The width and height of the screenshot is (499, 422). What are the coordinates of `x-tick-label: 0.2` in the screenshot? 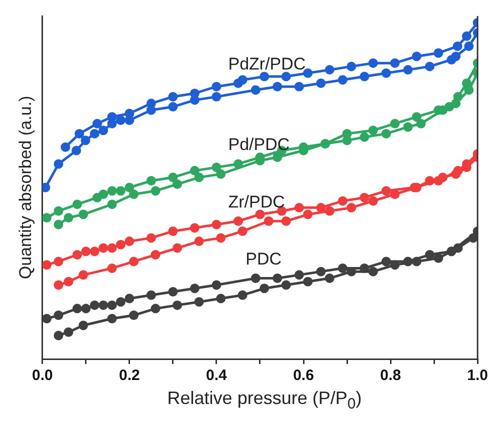 It's located at (129, 375).